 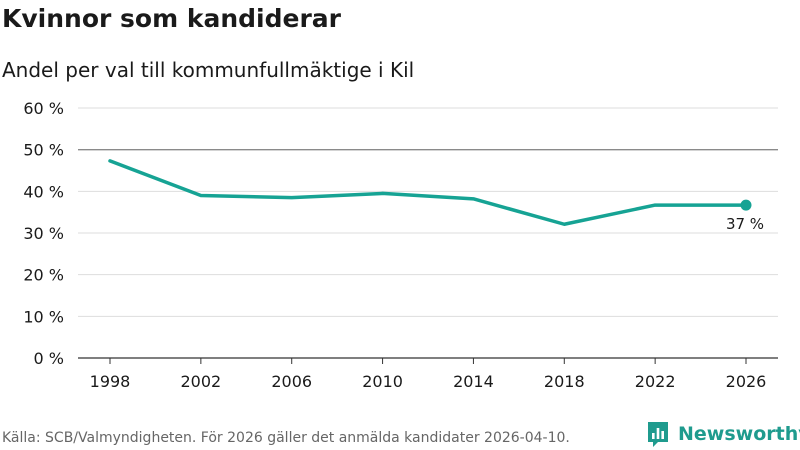 I want to click on x-tick-label: 2010, so click(x=382, y=381).